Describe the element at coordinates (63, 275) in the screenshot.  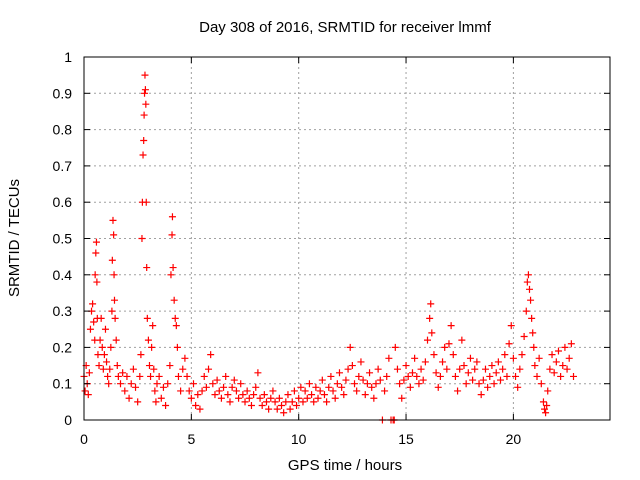
I see `y-tick-label: 0.4` at that location.